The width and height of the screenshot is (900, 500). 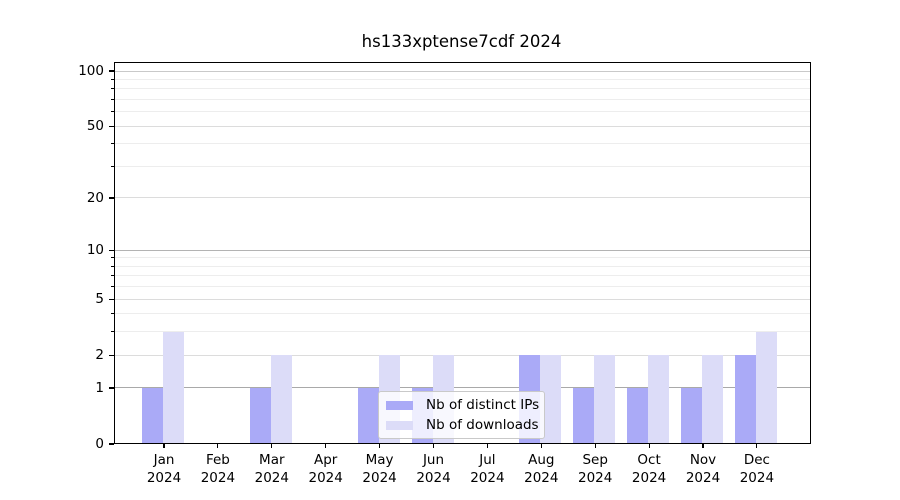 I want to click on x-tick-label: Jun 2024, so click(x=434, y=469).